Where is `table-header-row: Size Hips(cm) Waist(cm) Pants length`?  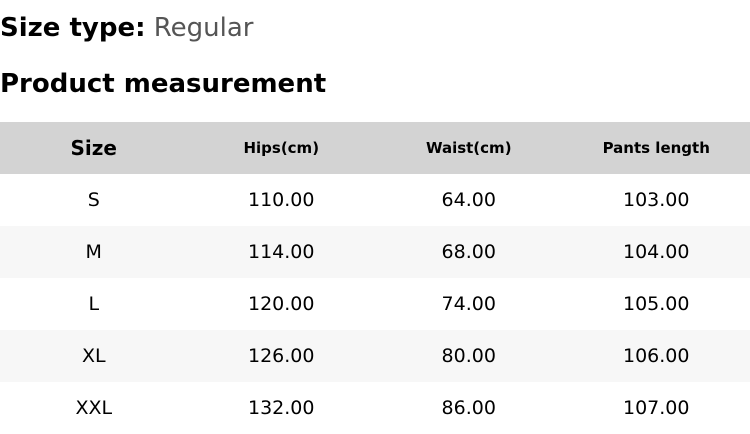 table-header-row: Size Hips(cm) Waist(cm) Pants length is located at coordinates (375, 148).